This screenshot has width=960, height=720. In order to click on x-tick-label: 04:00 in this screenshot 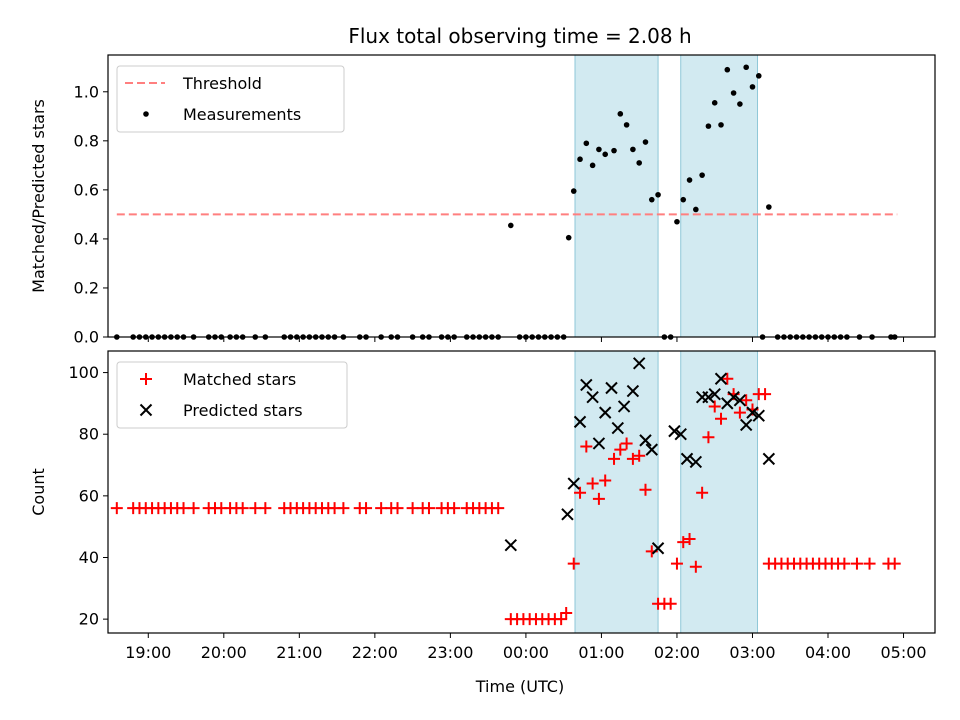, I will do `click(828, 652)`.